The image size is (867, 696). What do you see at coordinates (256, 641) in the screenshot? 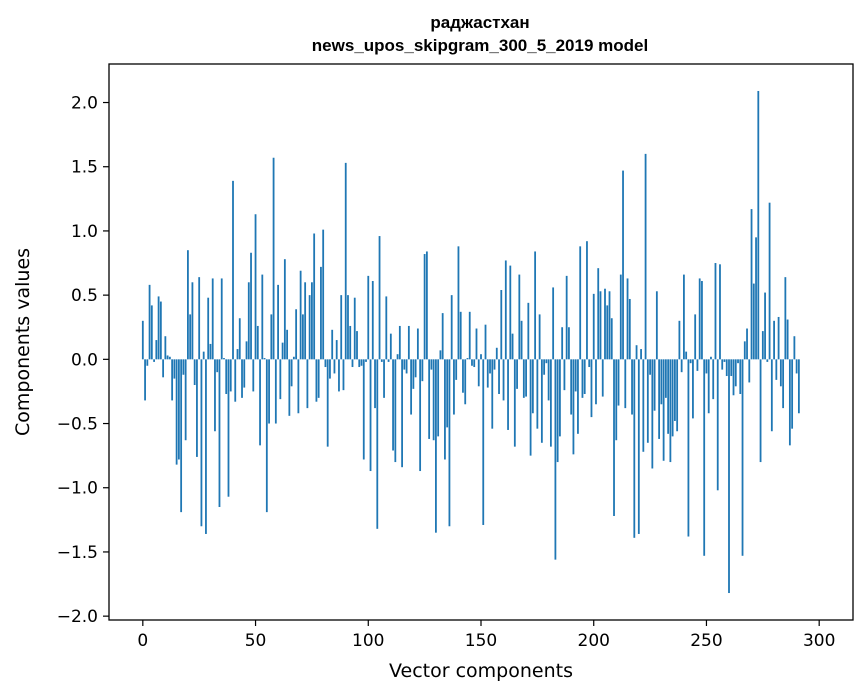
I see `x-tick-label: 50` at bounding box center [256, 641].